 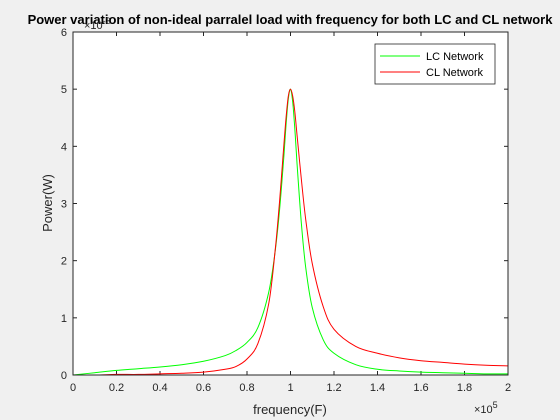 What do you see at coordinates (116, 388) in the screenshot?
I see `x-tick-label: 0.2` at bounding box center [116, 388].